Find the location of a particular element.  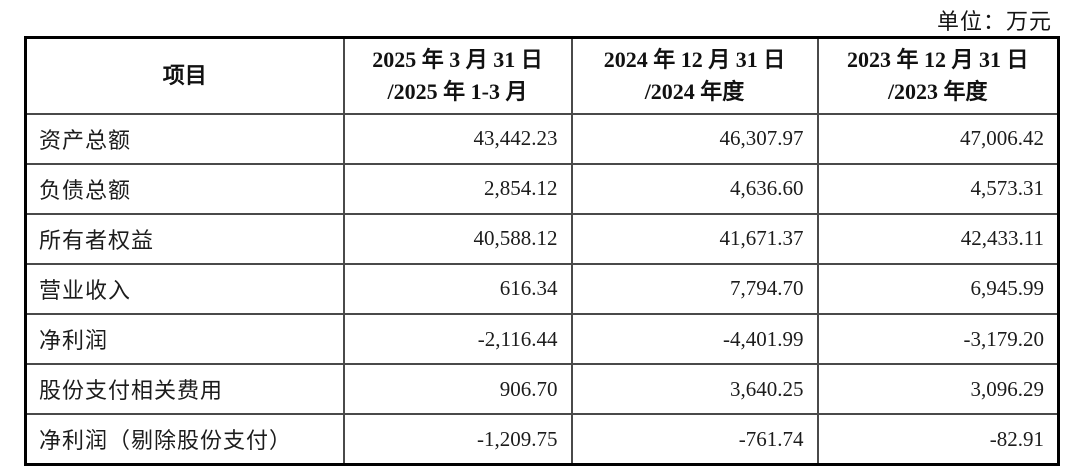

table-row: 营业收入 616.34 7,794.70 6,945.99 is located at coordinates (542, 289).